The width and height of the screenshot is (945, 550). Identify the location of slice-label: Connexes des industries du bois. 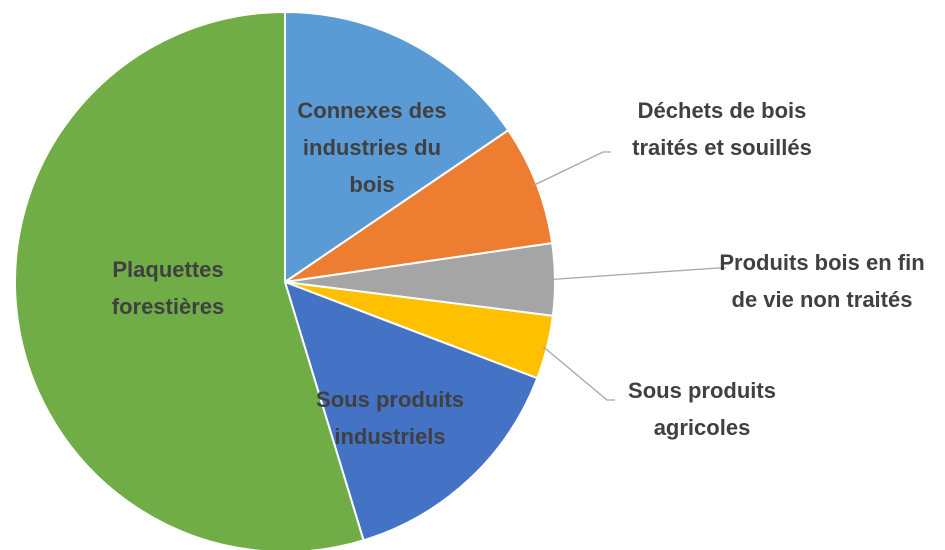
(372, 147).